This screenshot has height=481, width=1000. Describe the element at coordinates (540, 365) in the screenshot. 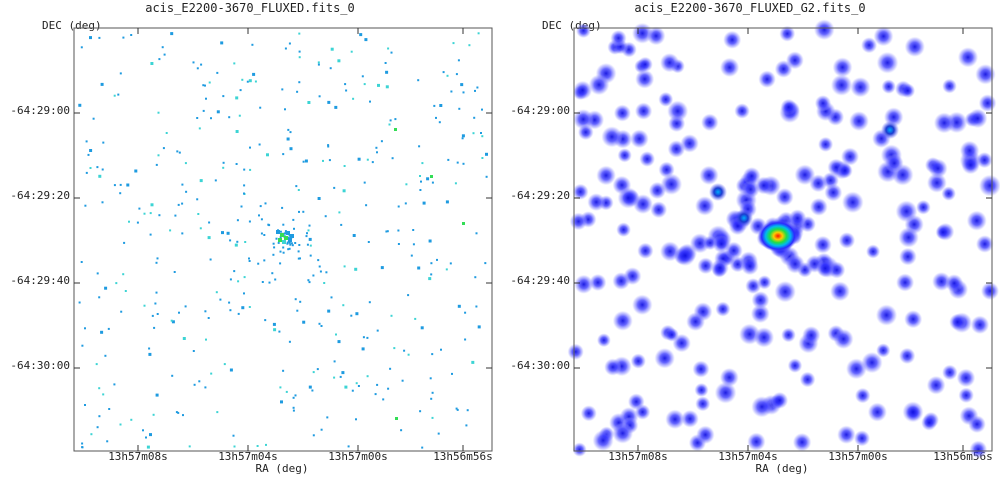

I see `y-tick-label: -64:30:00` at that location.